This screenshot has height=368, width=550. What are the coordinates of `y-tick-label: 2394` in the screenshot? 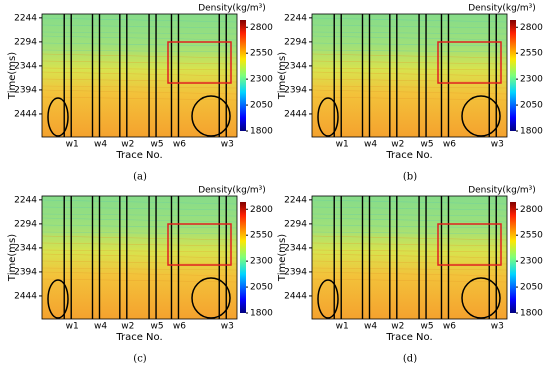 It's located at (295, 272).